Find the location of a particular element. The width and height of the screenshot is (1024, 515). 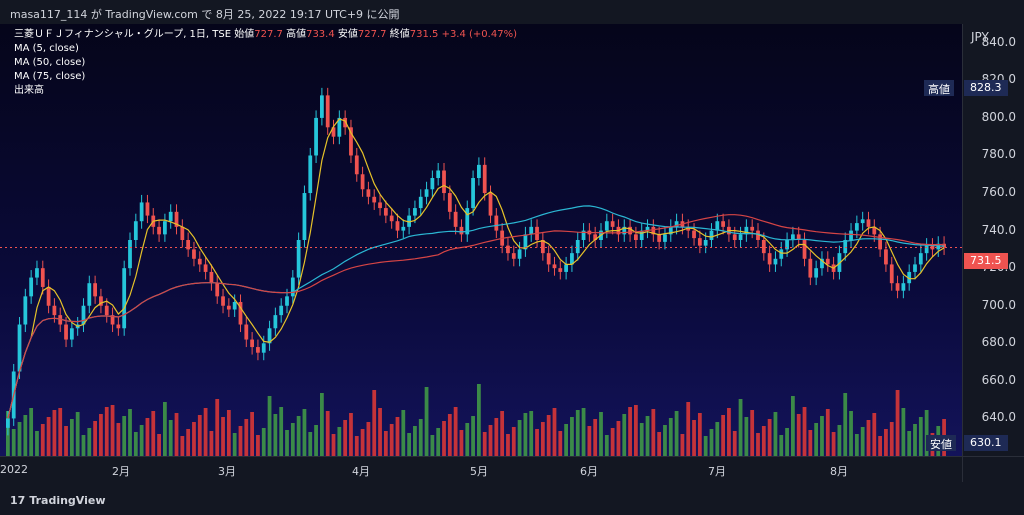

high-value: 733.4 is located at coordinates (320, 34).